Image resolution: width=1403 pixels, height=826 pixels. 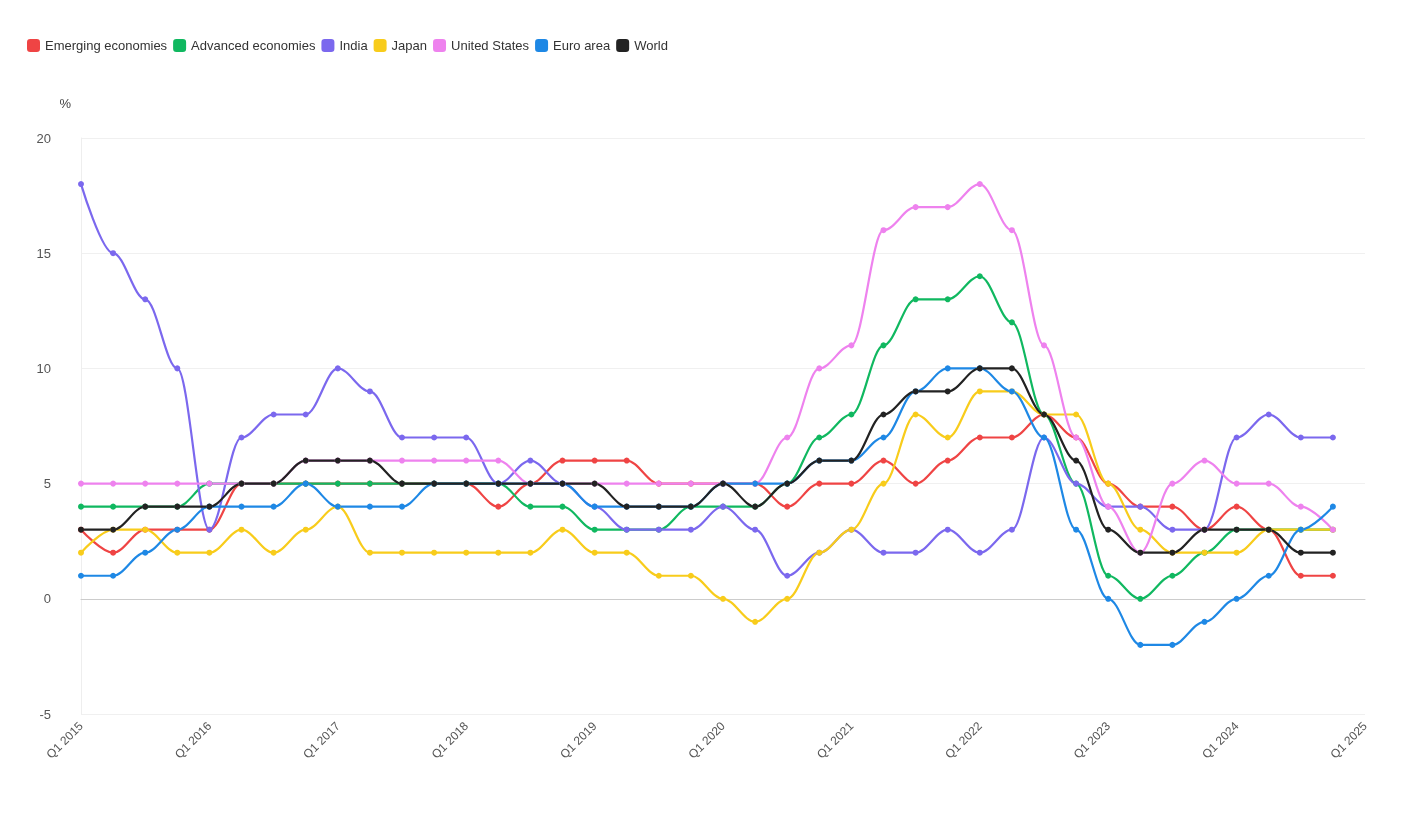 I want to click on legend-label: Advanced economies, so click(x=253, y=45).